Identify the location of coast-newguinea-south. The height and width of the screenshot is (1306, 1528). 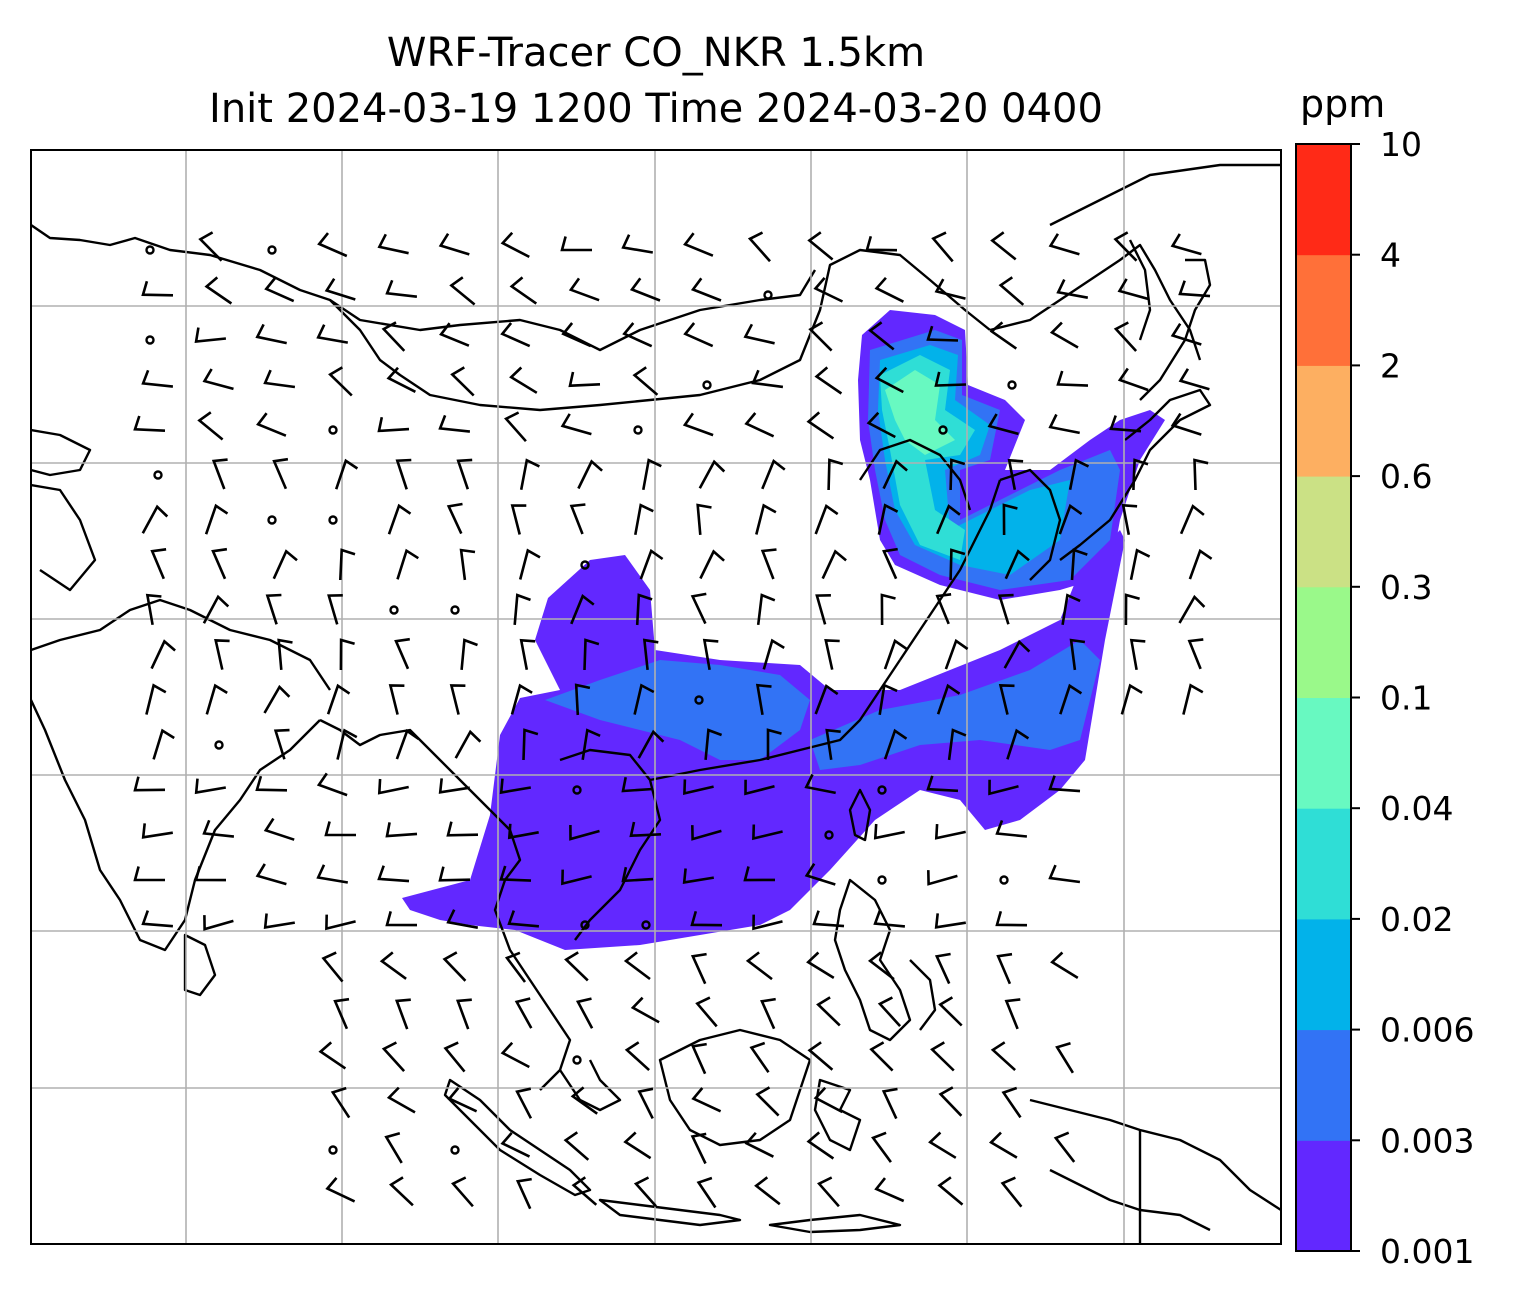
(1130, 1200).